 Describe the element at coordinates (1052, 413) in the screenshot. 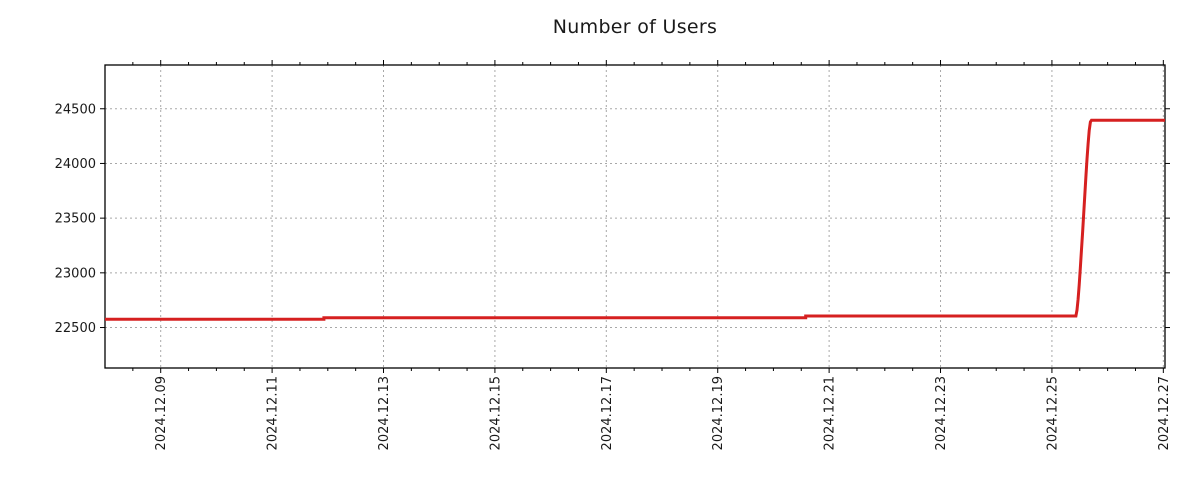

I see `x-tick-label: 2024.12.25` at that location.